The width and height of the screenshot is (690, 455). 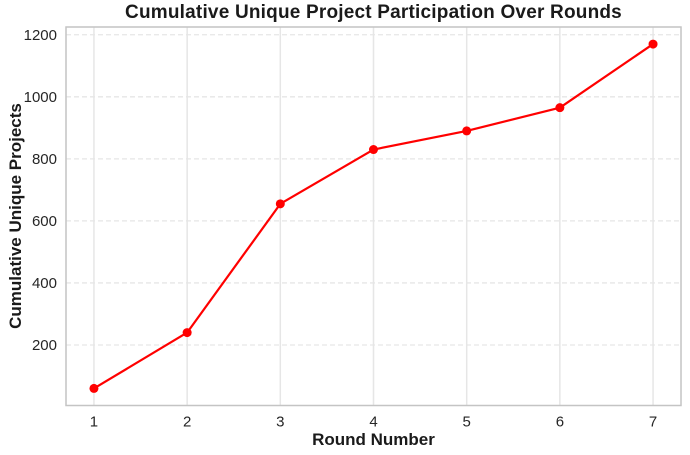 I want to click on y-tick-label: 1200, so click(x=40, y=35).